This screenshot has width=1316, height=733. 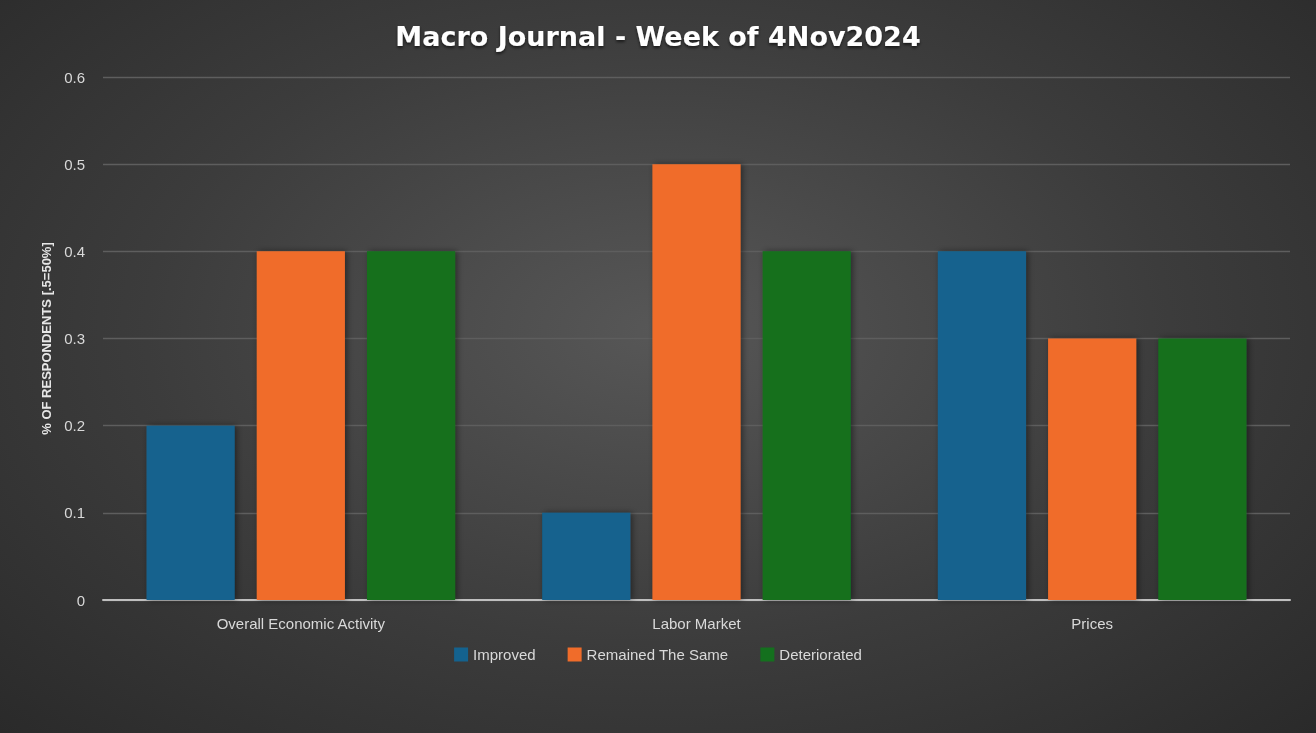 I want to click on y-tick-label: 0.2, so click(x=74, y=426).